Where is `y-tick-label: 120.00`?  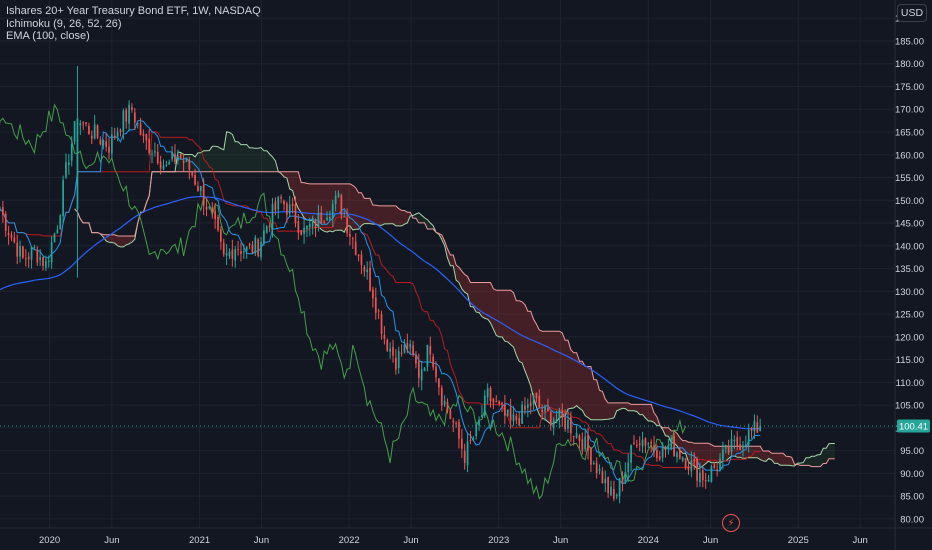
y-tick-label: 120.00 is located at coordinates (909, 337).